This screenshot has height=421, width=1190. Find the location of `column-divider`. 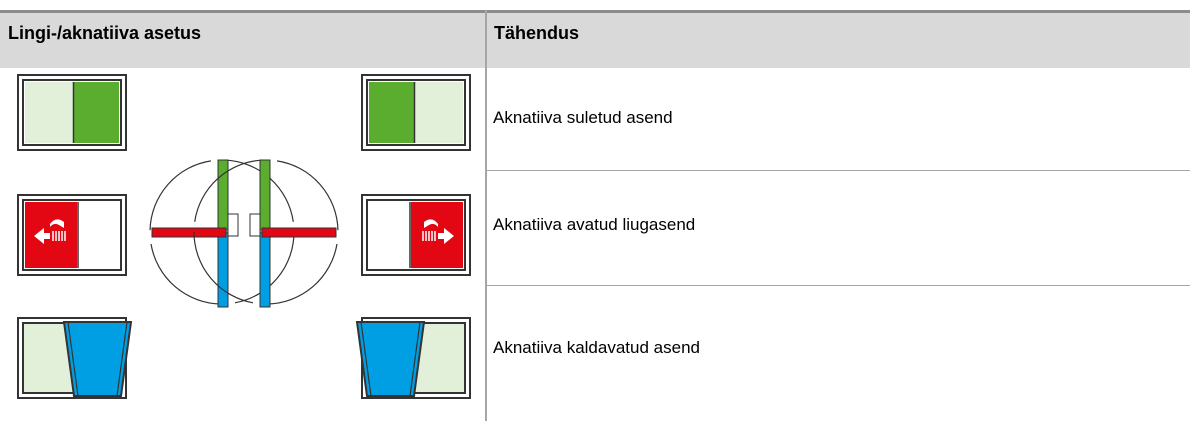

column-divider is located at coordinates (486, 215).